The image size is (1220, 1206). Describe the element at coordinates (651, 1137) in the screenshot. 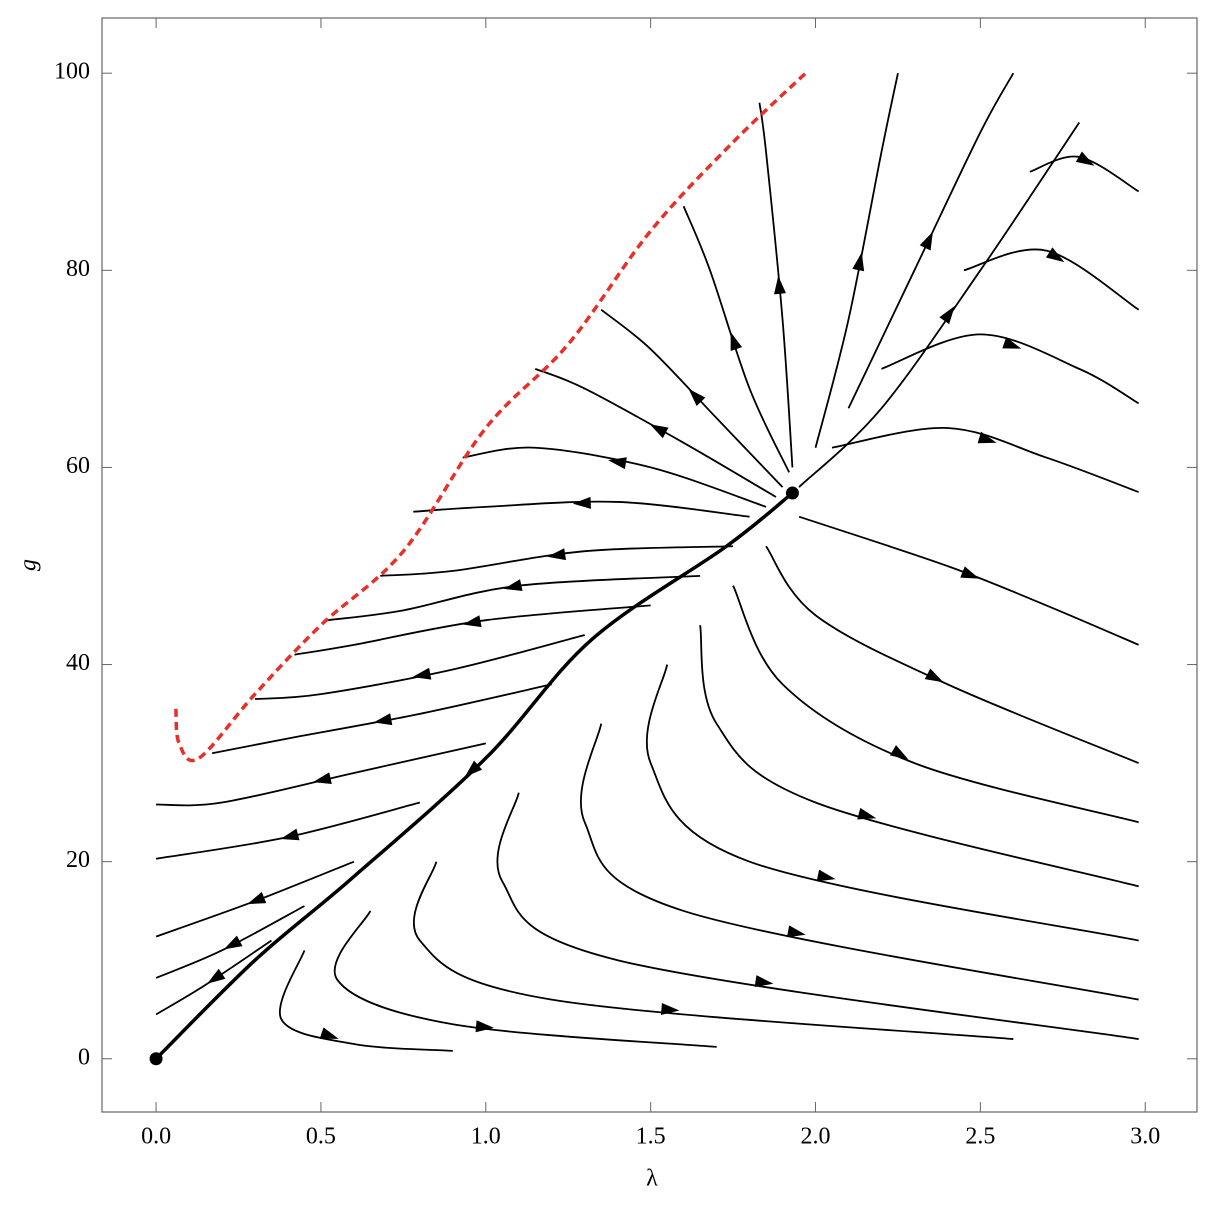

I see `x-tick-label: 1.5` at that location.